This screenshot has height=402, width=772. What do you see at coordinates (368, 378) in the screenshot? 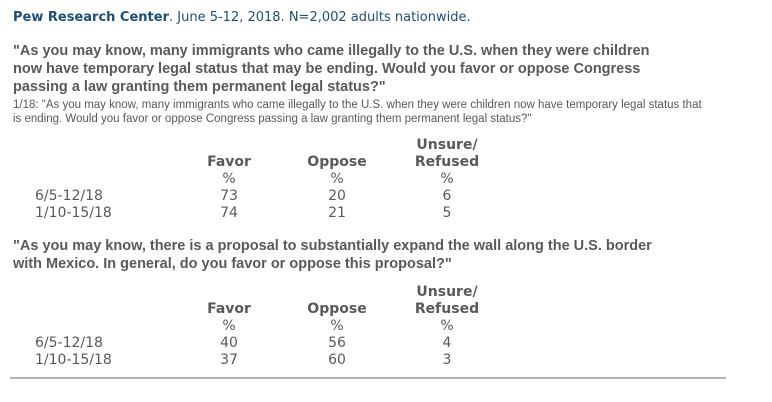
I see `divider-rule` at bounding box center [368, 378].